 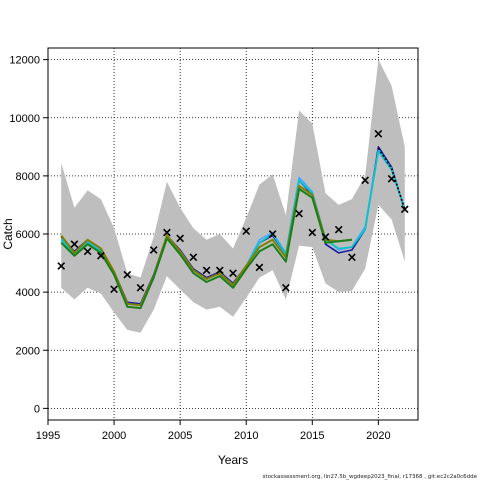 I want to click on x-axis-title: Years, so click(x=233, y=460).